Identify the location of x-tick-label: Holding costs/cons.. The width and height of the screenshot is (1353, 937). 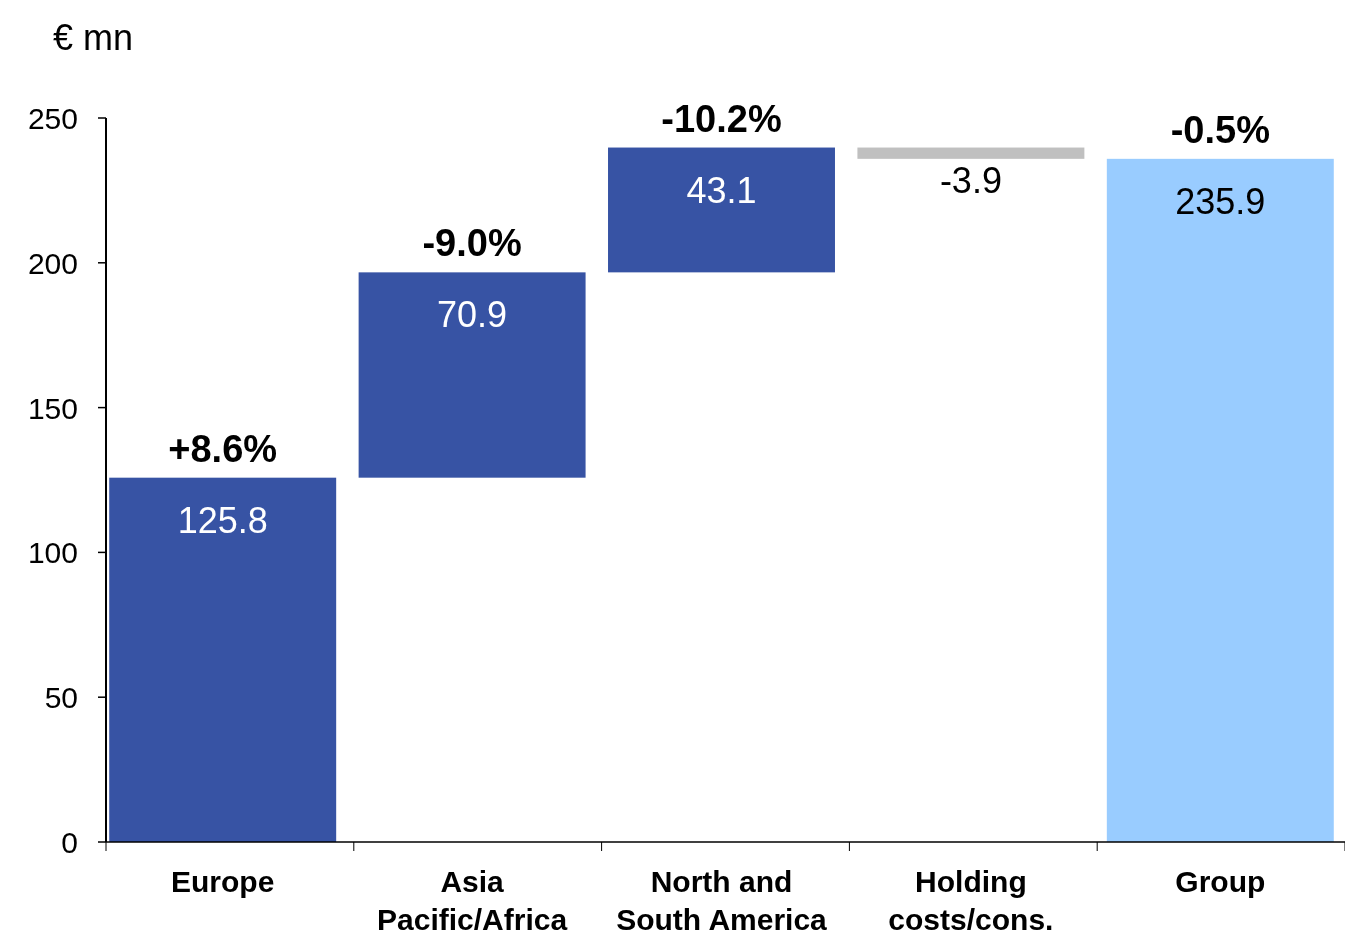
(971, 900).